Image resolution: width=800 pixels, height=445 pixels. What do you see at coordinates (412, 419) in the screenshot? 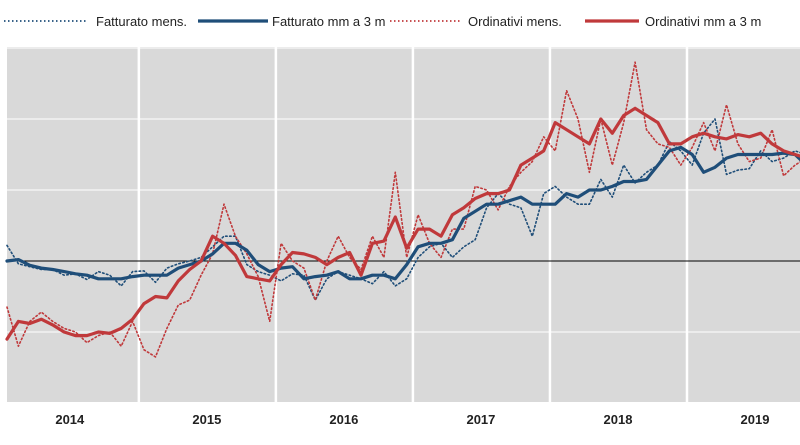
I see `x-axis: 2014 2015 2016 2017 2018 2019` at bounding box center [412, 419].